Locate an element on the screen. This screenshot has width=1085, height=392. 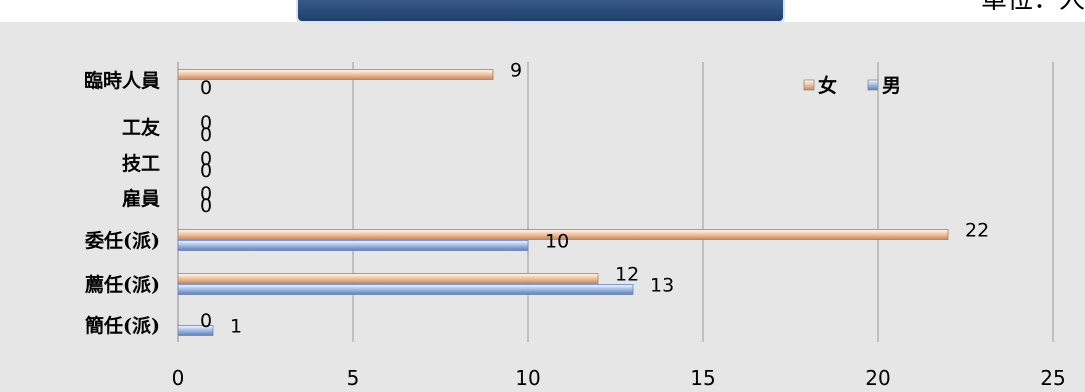
x-tick-label: 15 is located at coordinates (702, 378).